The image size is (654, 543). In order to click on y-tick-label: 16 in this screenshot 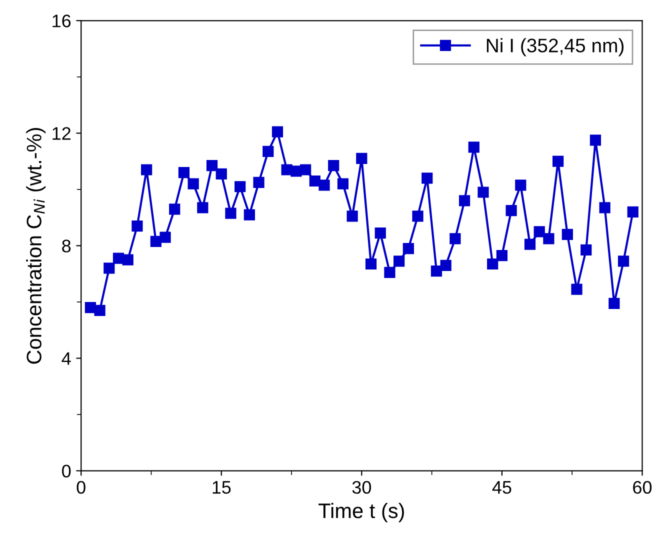, I will do `click(61, 21)`.